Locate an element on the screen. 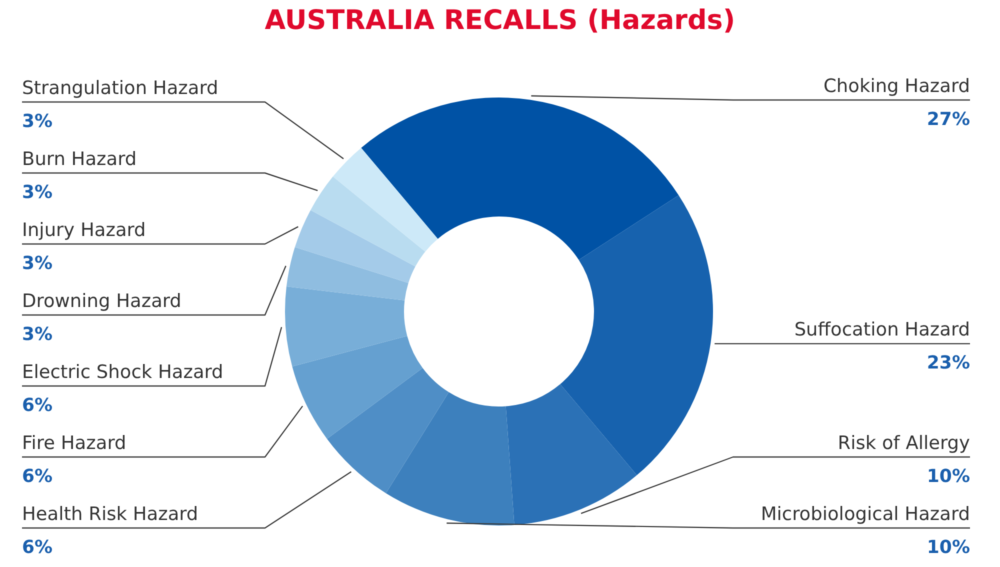 The height and width of the screenshot is (567, 1000). slice-label: Health Risk Hazard is located at coordinates (110, 514).